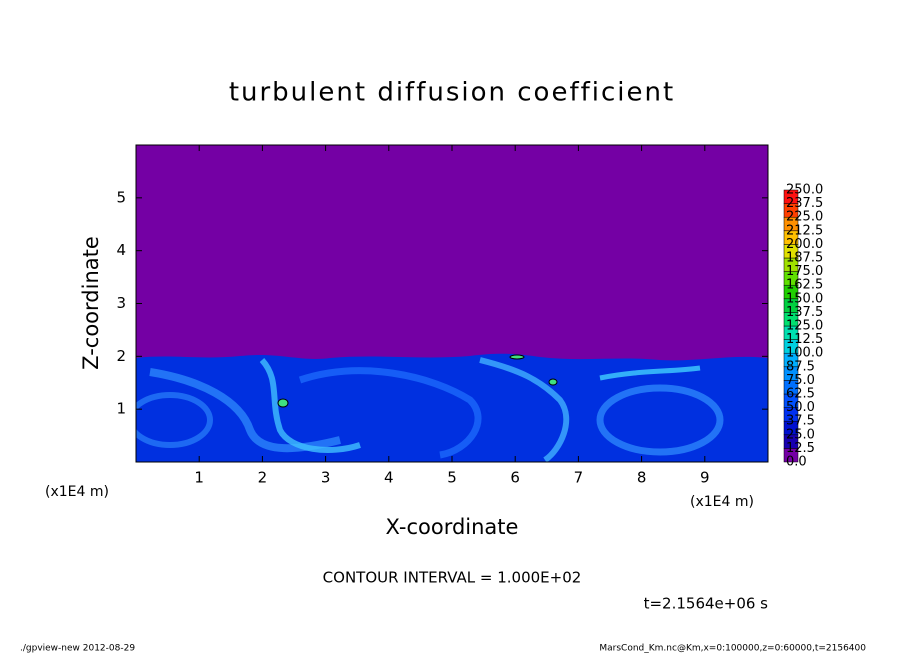 The width and height of the screenshot is (904, 654). What do you see at coordinates (796, 462) in the screenshot?
I see `colorbar-label: 0.0` at bounding box center [796, 462].